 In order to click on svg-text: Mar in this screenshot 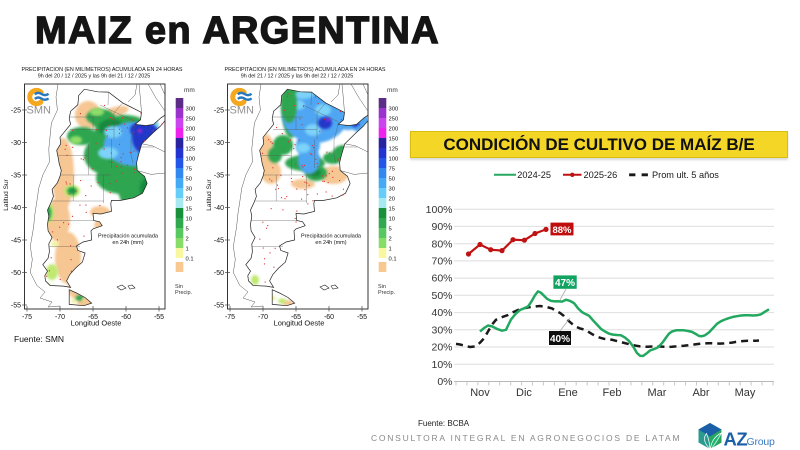, I will do `click(657, 393)`.